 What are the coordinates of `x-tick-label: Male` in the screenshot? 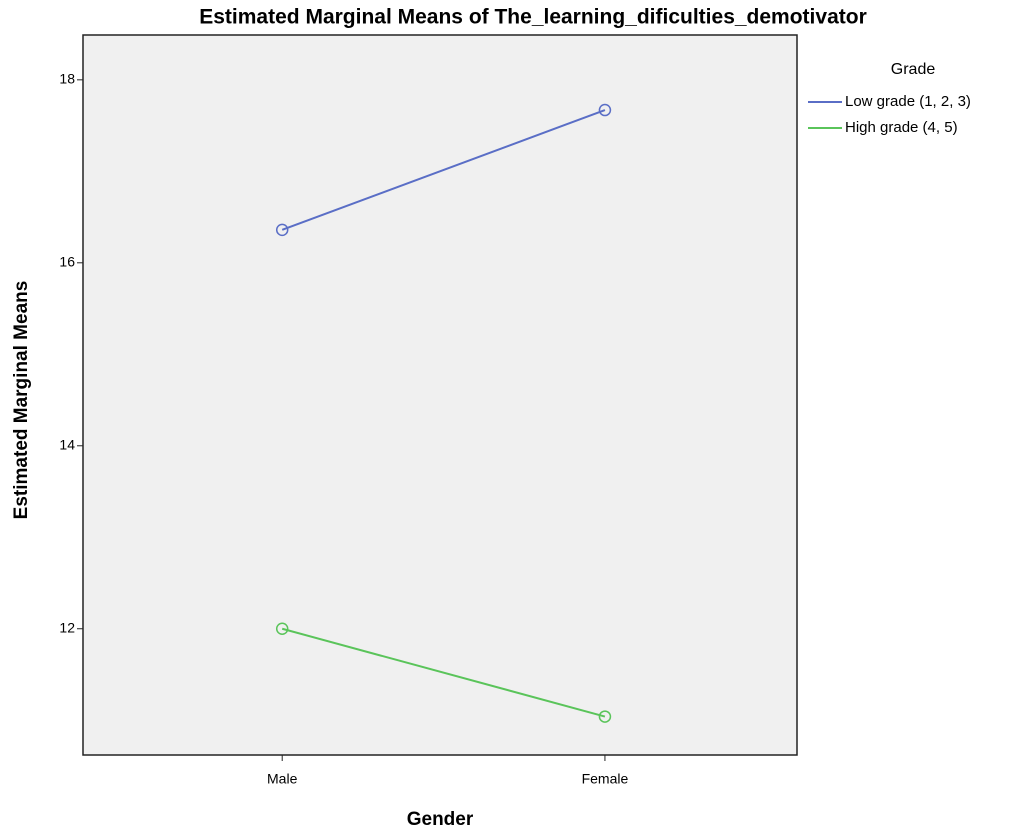 It's located at (282, 779).